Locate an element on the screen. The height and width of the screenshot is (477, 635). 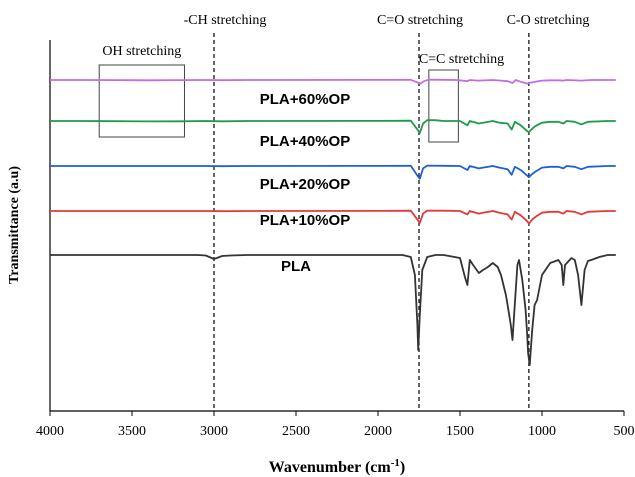
x-axis-label: Wavenumber (cm-1) is located at coordinates (337, 466).